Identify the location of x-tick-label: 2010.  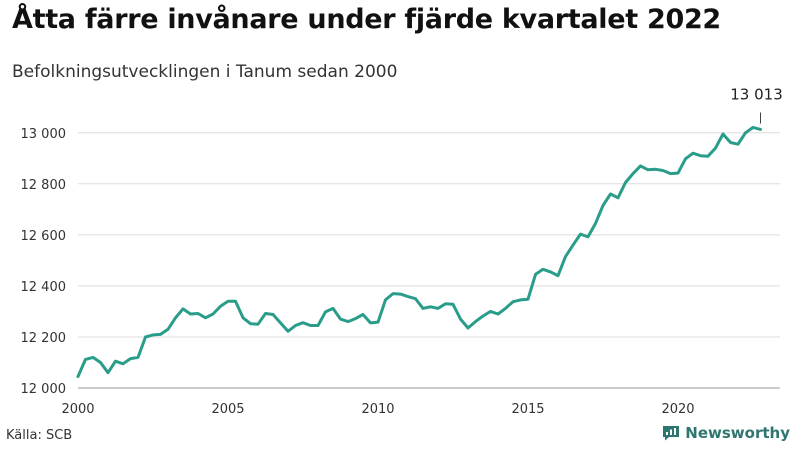
(377, 409).